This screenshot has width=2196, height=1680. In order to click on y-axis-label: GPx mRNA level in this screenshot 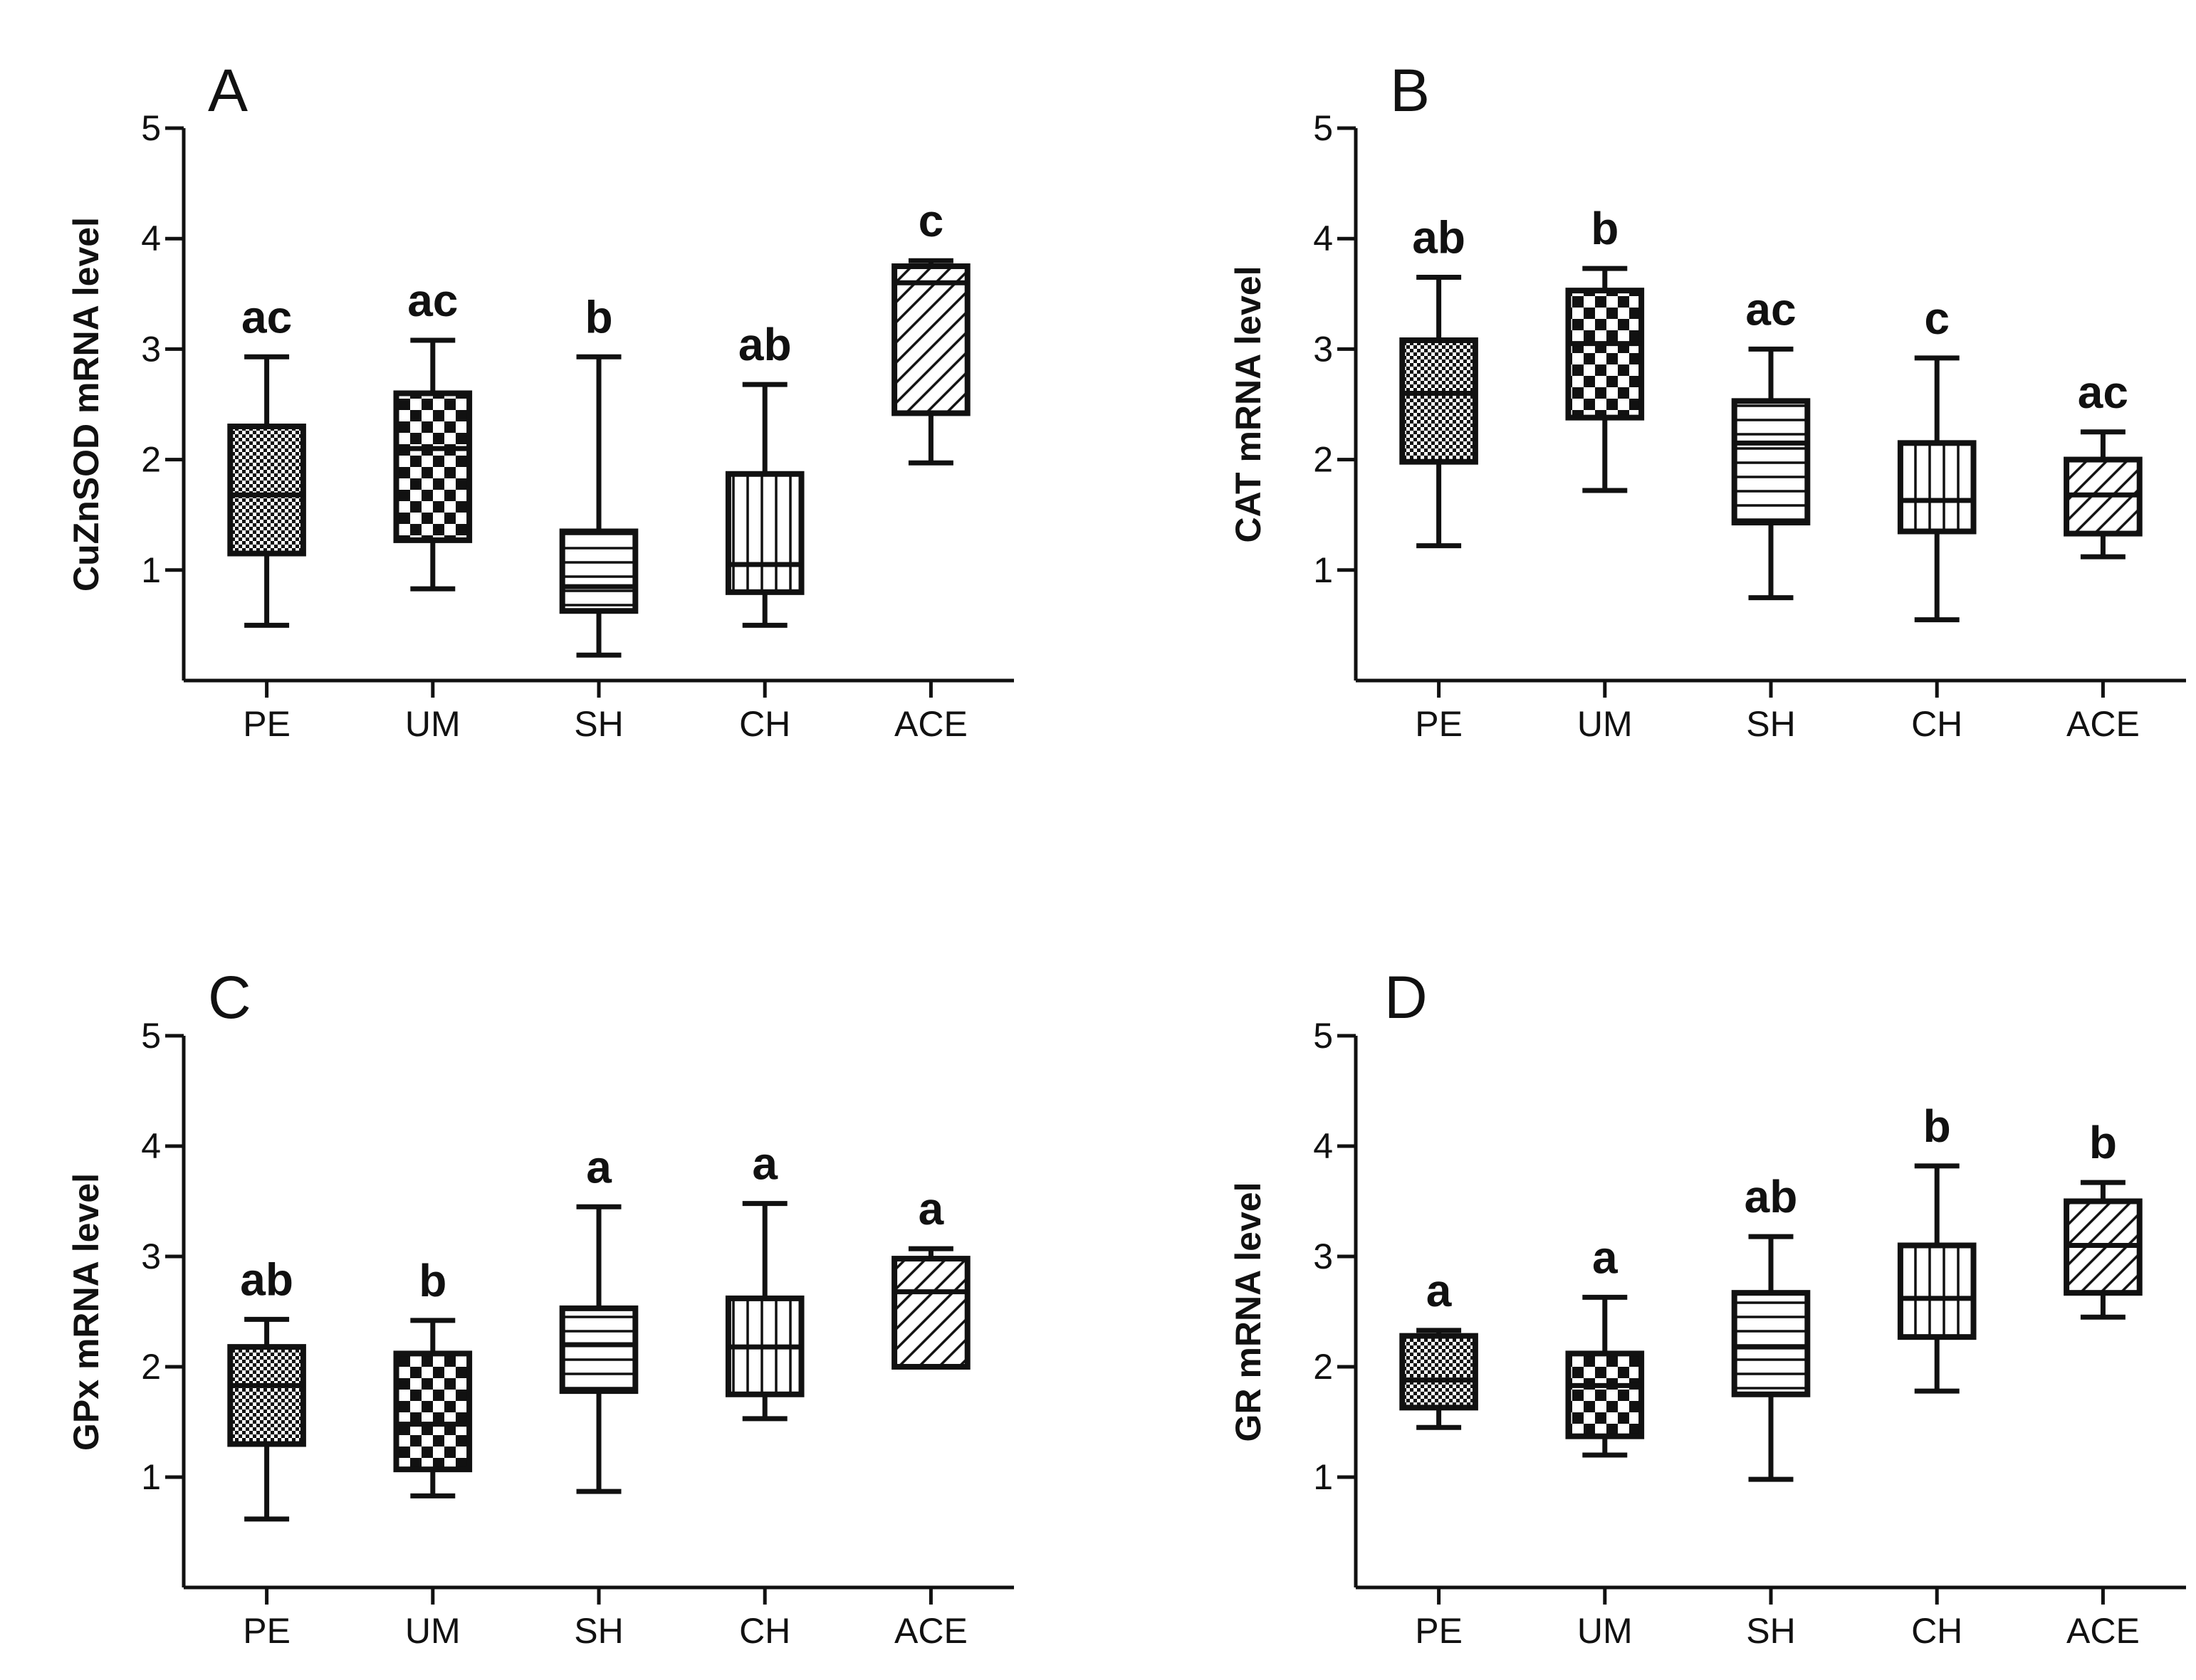, I will do `click(86, 1312)`.